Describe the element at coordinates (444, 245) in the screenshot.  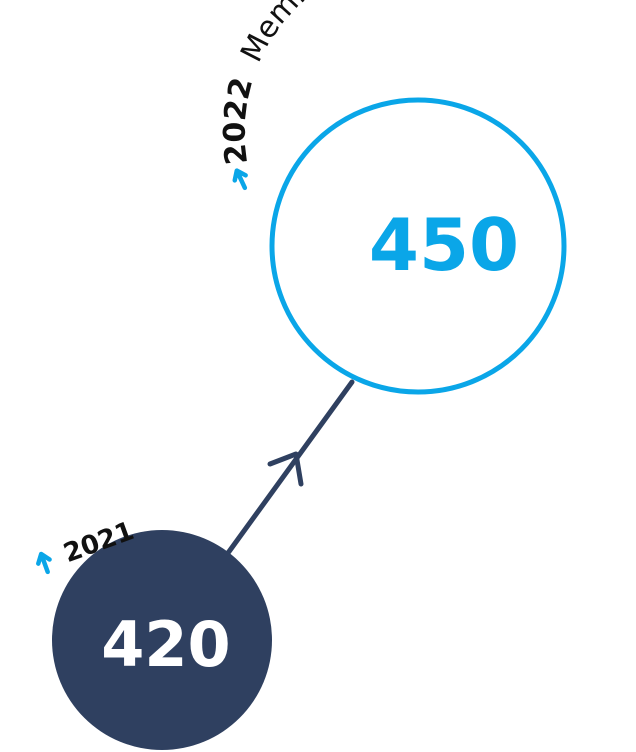
I see `value-2022: 450` at that location.